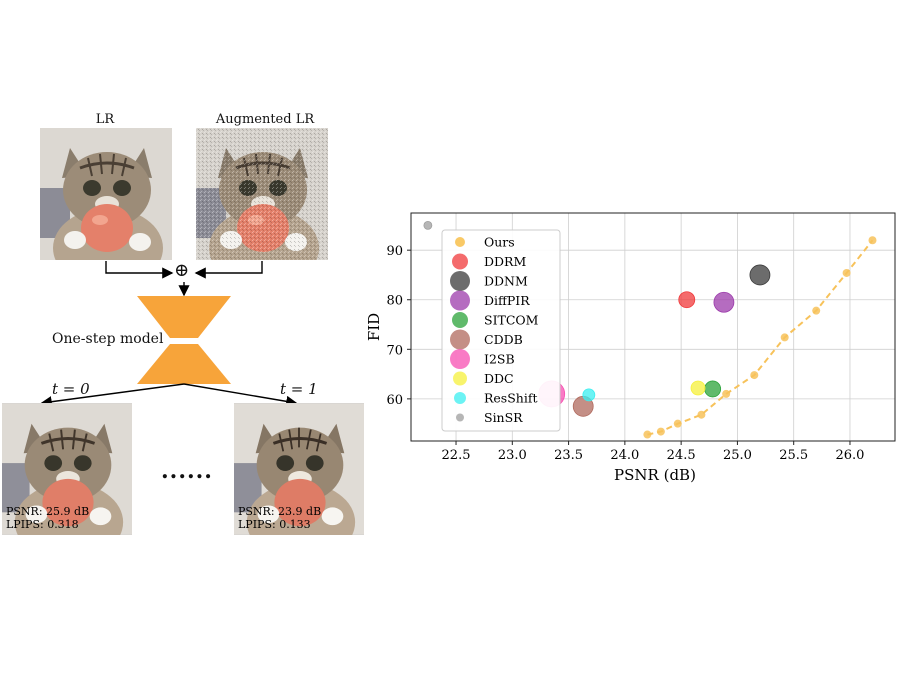 This screenshot has width=920, height=681. I want to click on legend-label-resshift: ResShift, so click(511, 398).